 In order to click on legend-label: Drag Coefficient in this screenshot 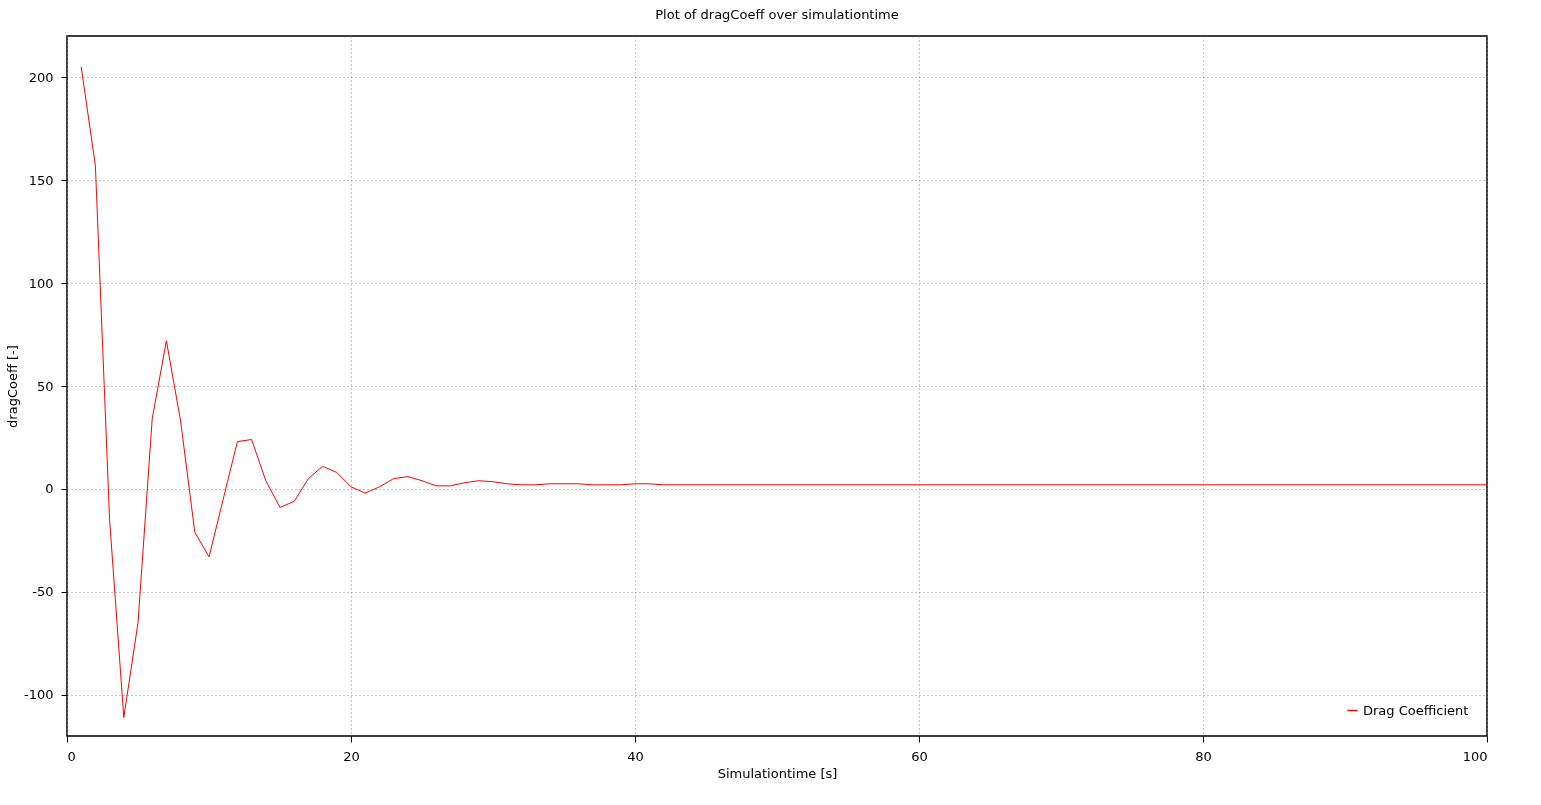, I will do `click(1416, 710)`.